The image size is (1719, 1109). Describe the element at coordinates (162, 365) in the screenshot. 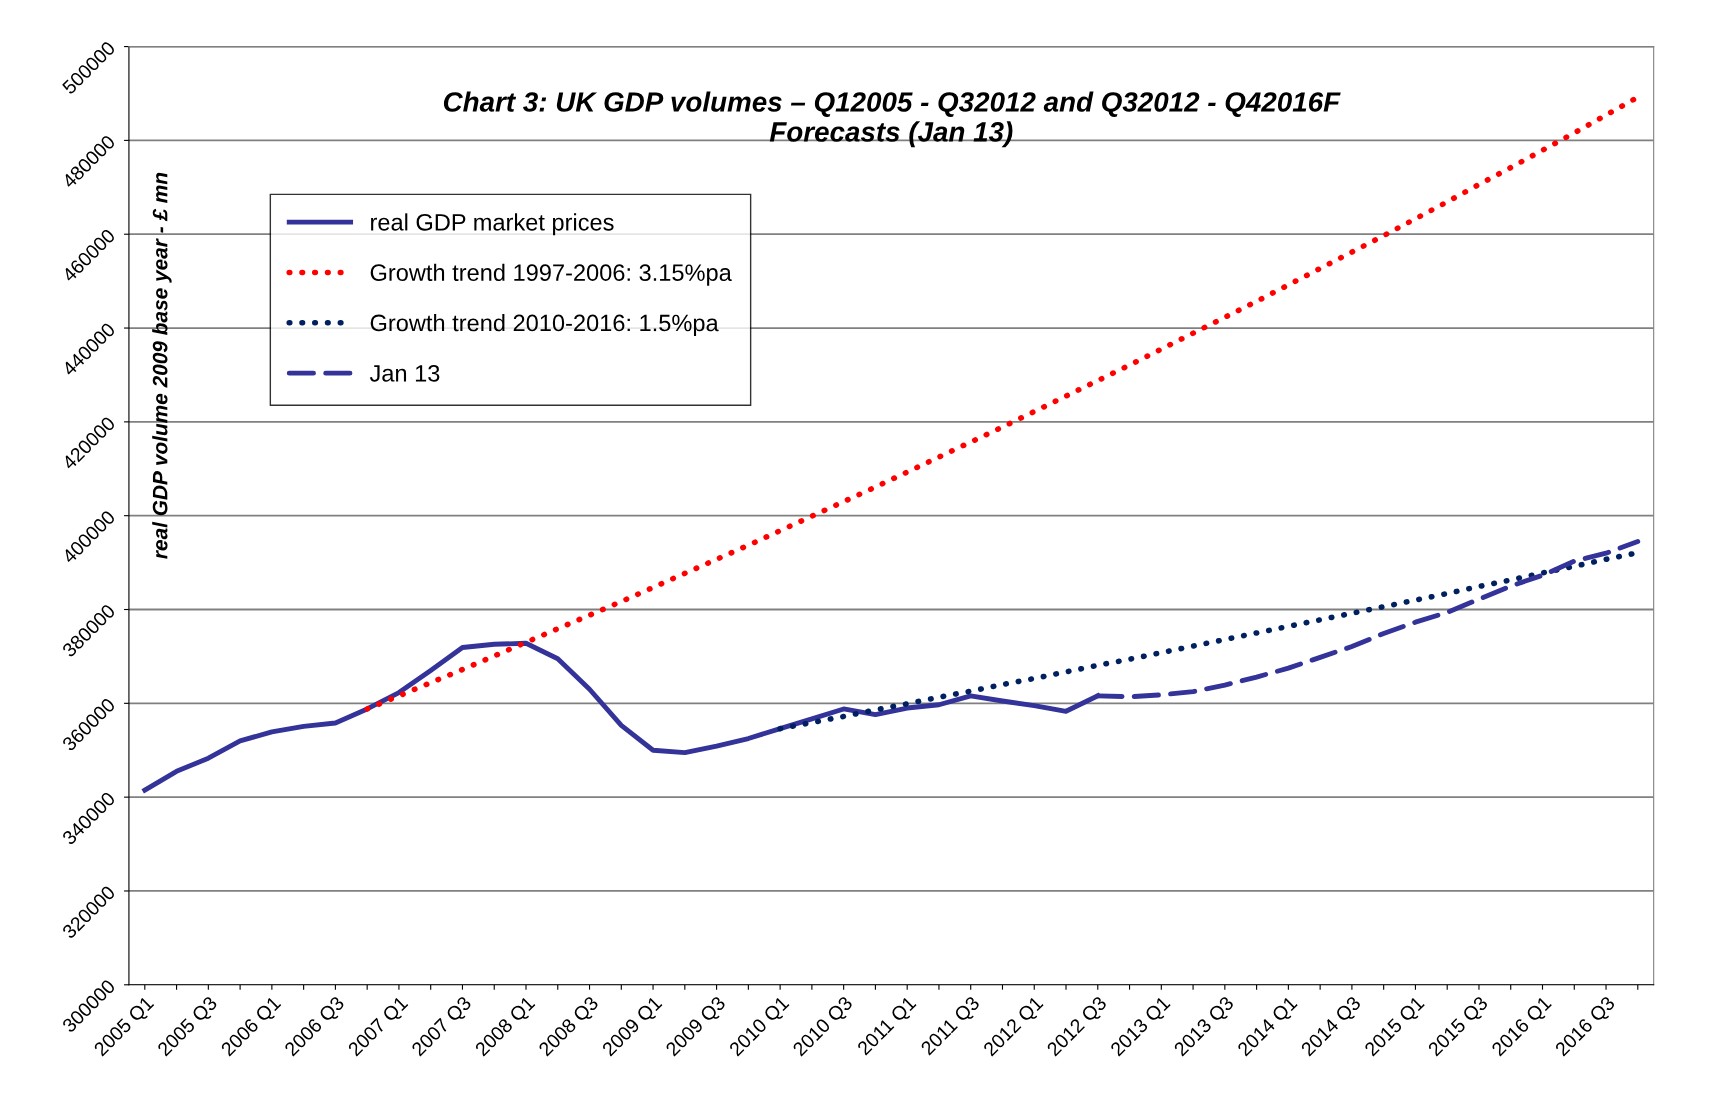

I see `y-axis-title: real GDP volume 2009 base year - £ mn` at that location.